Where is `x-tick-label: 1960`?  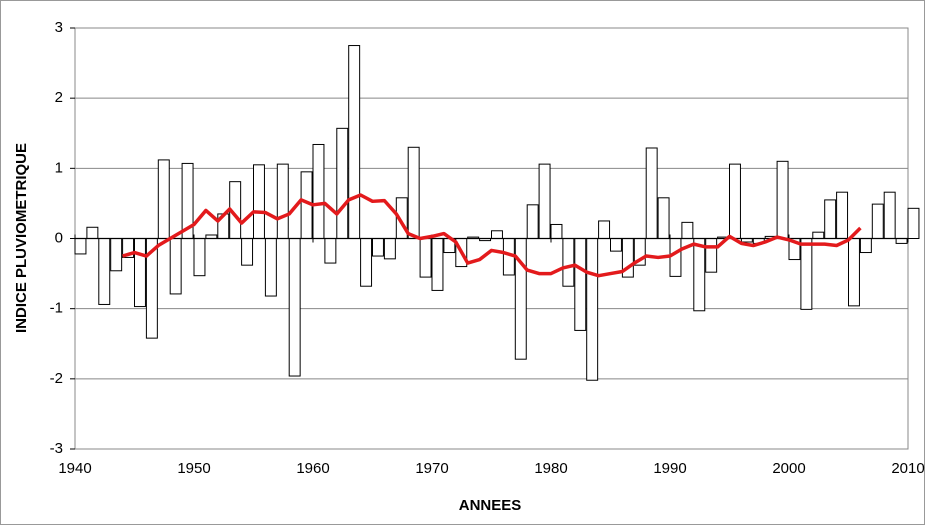
x-tick-label: 1960 is located at coordinates (312, 468).